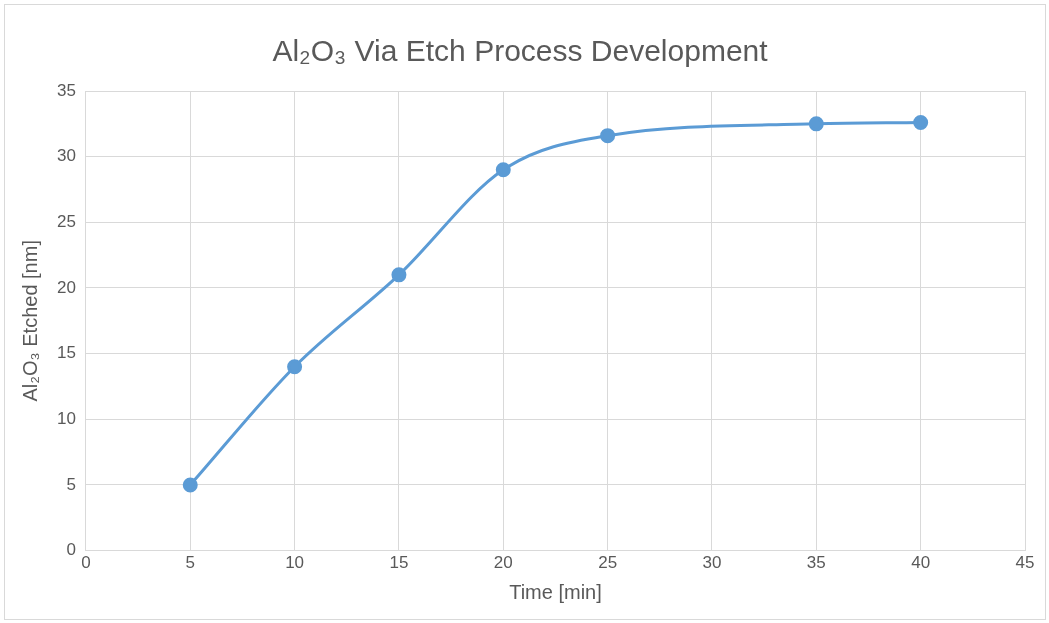 The width and height of the screenshot is (1049, 623). What do you see at coordinates (816, 563) in the screenshot?
I see `x-tick-label: 35` at bounding box center [816, 563].